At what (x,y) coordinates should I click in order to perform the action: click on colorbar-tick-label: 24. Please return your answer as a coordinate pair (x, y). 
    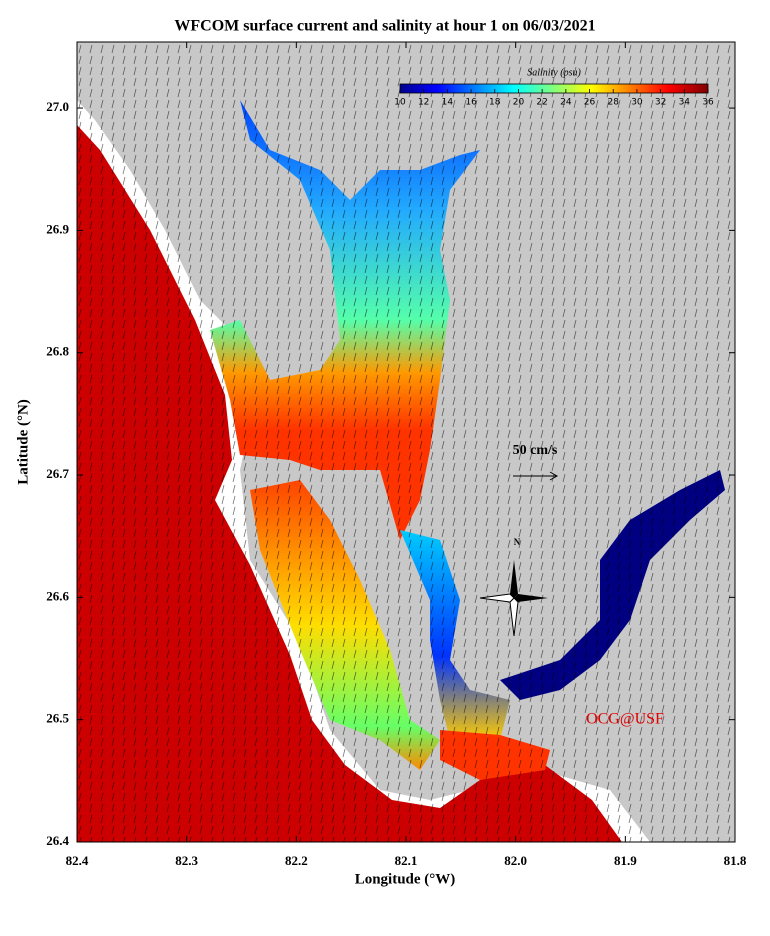
    Looking at the image, I should click on (566, 103).